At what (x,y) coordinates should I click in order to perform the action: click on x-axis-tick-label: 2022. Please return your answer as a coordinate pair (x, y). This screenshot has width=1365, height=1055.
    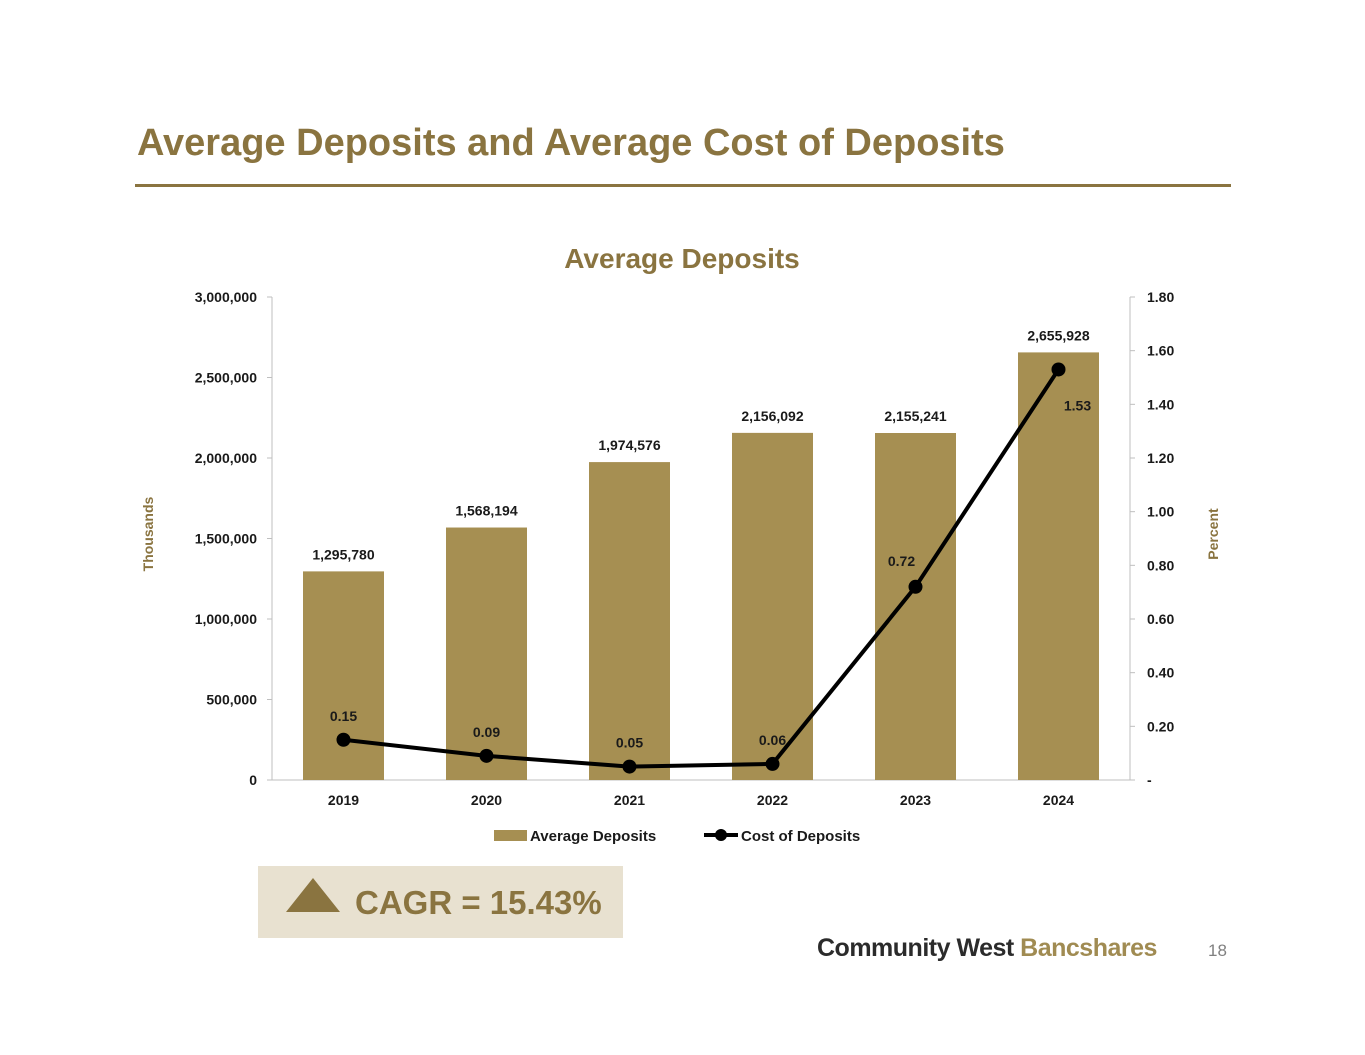
    Looking at the image, I should click on (772, 800).